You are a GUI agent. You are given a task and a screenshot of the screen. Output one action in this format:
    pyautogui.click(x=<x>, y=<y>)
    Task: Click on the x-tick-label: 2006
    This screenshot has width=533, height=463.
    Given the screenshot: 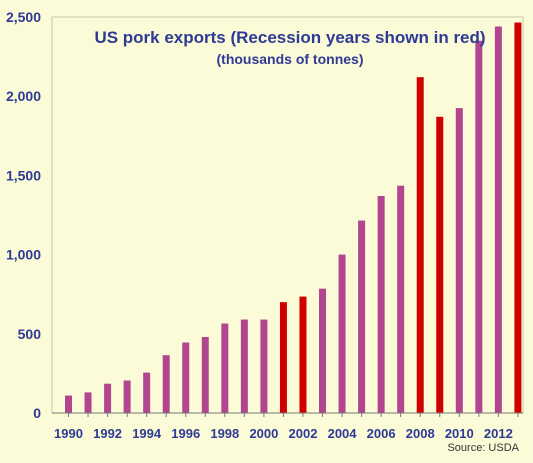 What is the action you would take?
    pyautogui.click(x=381, y=433)
    